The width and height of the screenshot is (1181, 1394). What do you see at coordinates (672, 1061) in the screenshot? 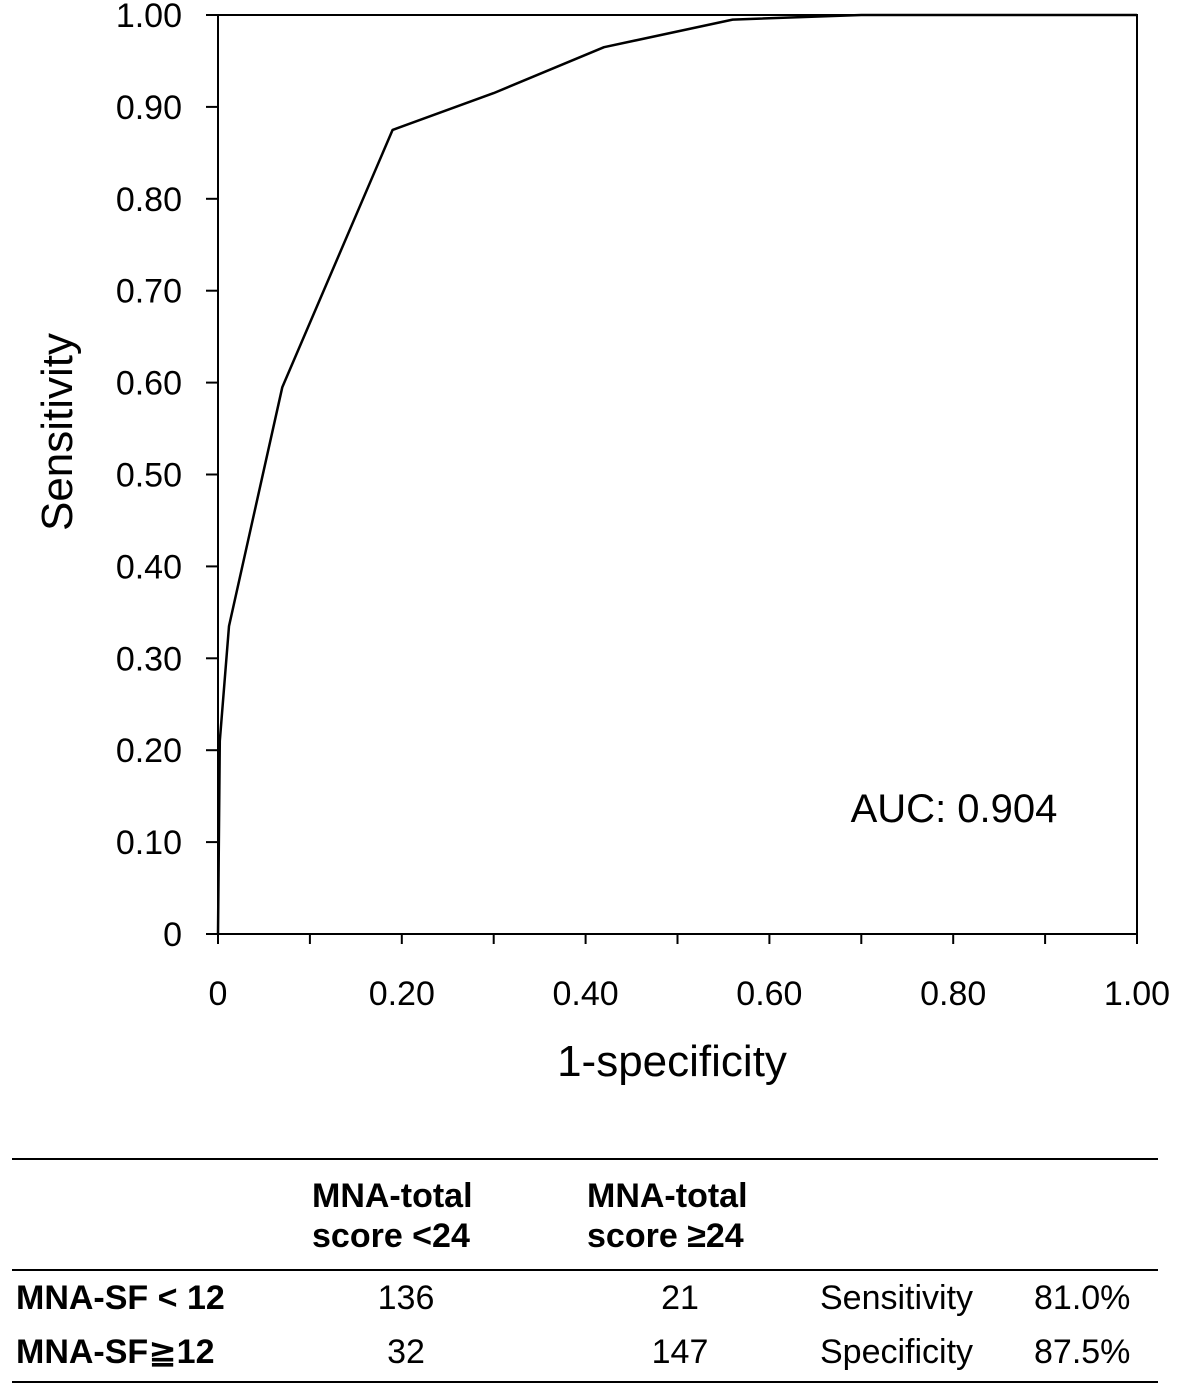
I see `x-axis-title: 1-specificity` at bounding box center [672, 1061].